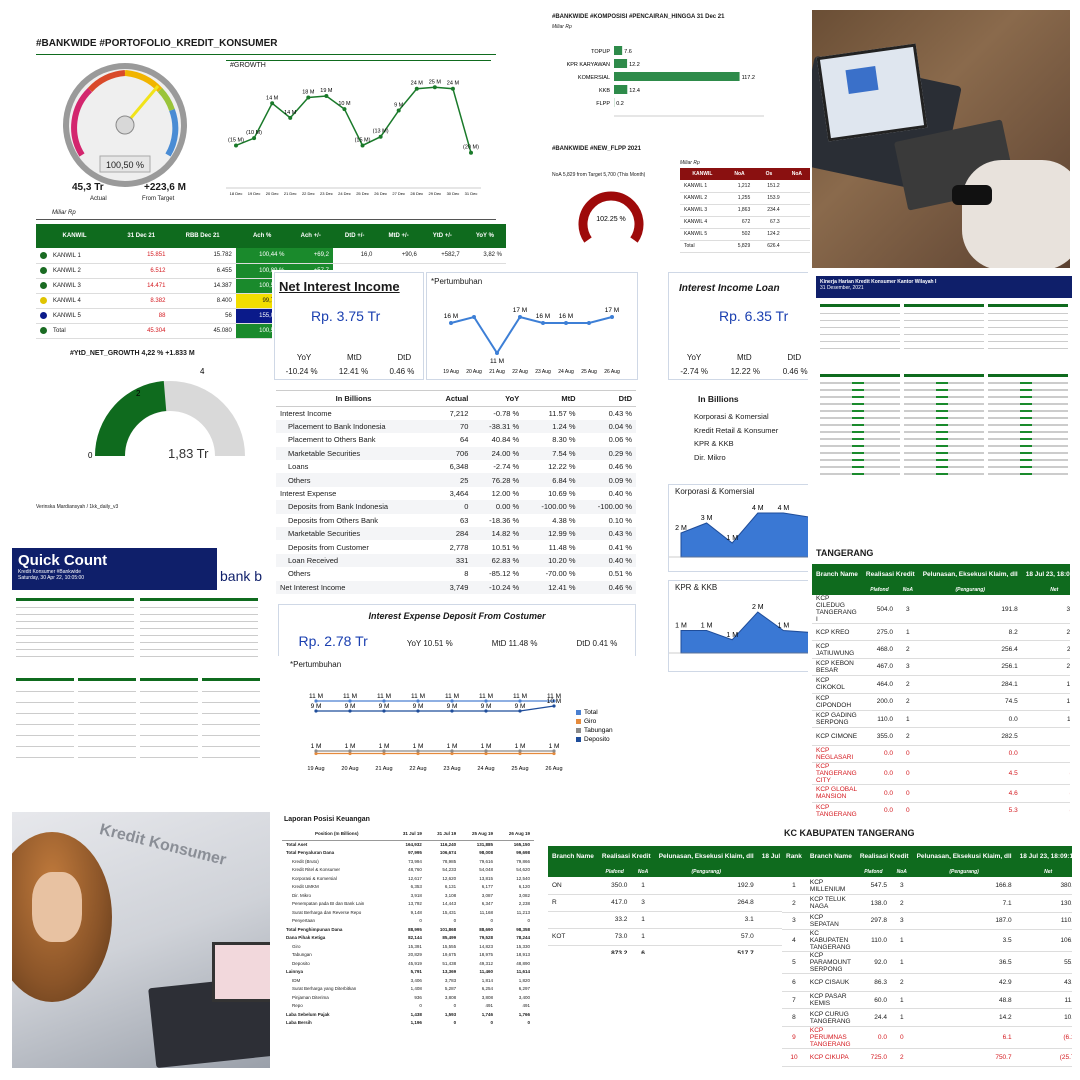 The width and height of the screenshot is (1080, 1080). What do you see at coordinates (456, 560) in the screenshot?
I see `table-row: Loan Received 331 62.83 % 10.20 % 0.40 %` at bounding box center [456, 560].